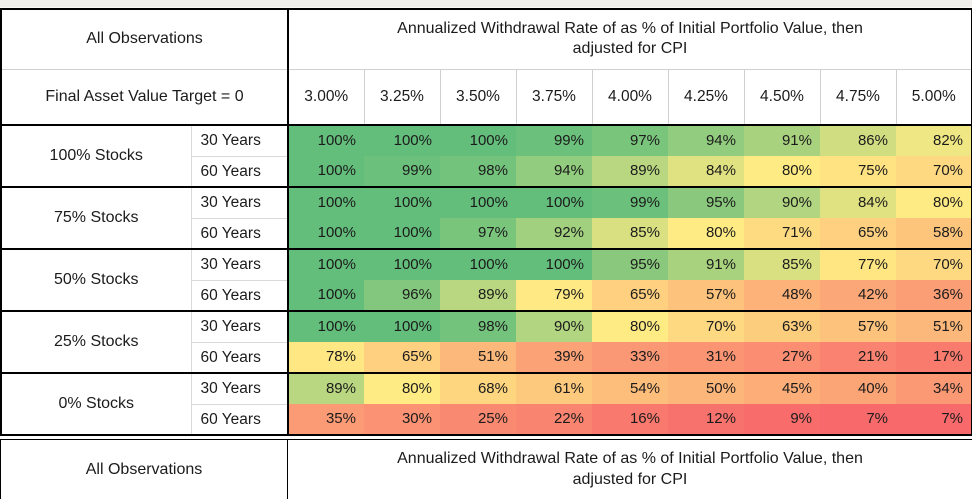 Image resolution: width=972 pixels, height=503 pixels. I want to click on value-cell: 16%, so click(630, 419).